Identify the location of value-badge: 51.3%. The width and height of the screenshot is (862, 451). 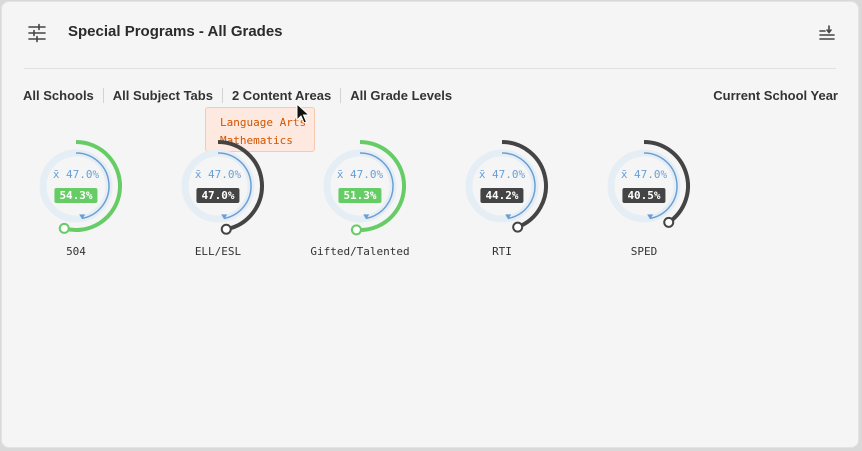
(360, 195).